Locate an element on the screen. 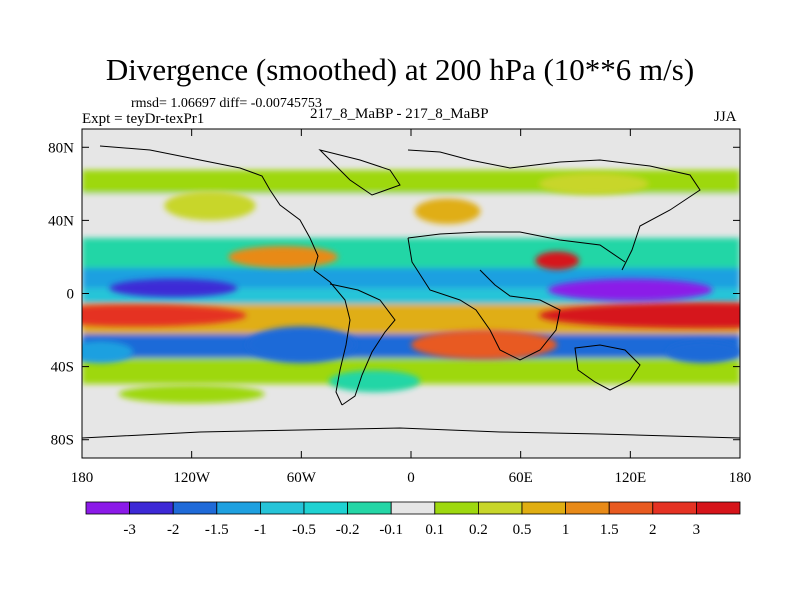 Image resolution: width=800 pixels, height=600 pixels. colorbar-label-4: -0.5 is located at coordinates (304, 530).